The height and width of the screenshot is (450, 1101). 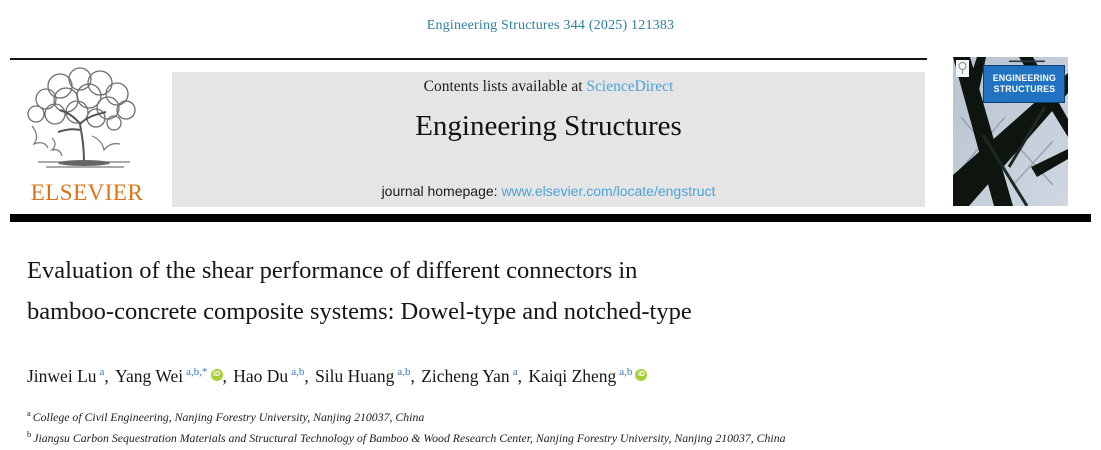 I want to click on author-name: Kaiqi Zheng, so click(x=572, y=376).